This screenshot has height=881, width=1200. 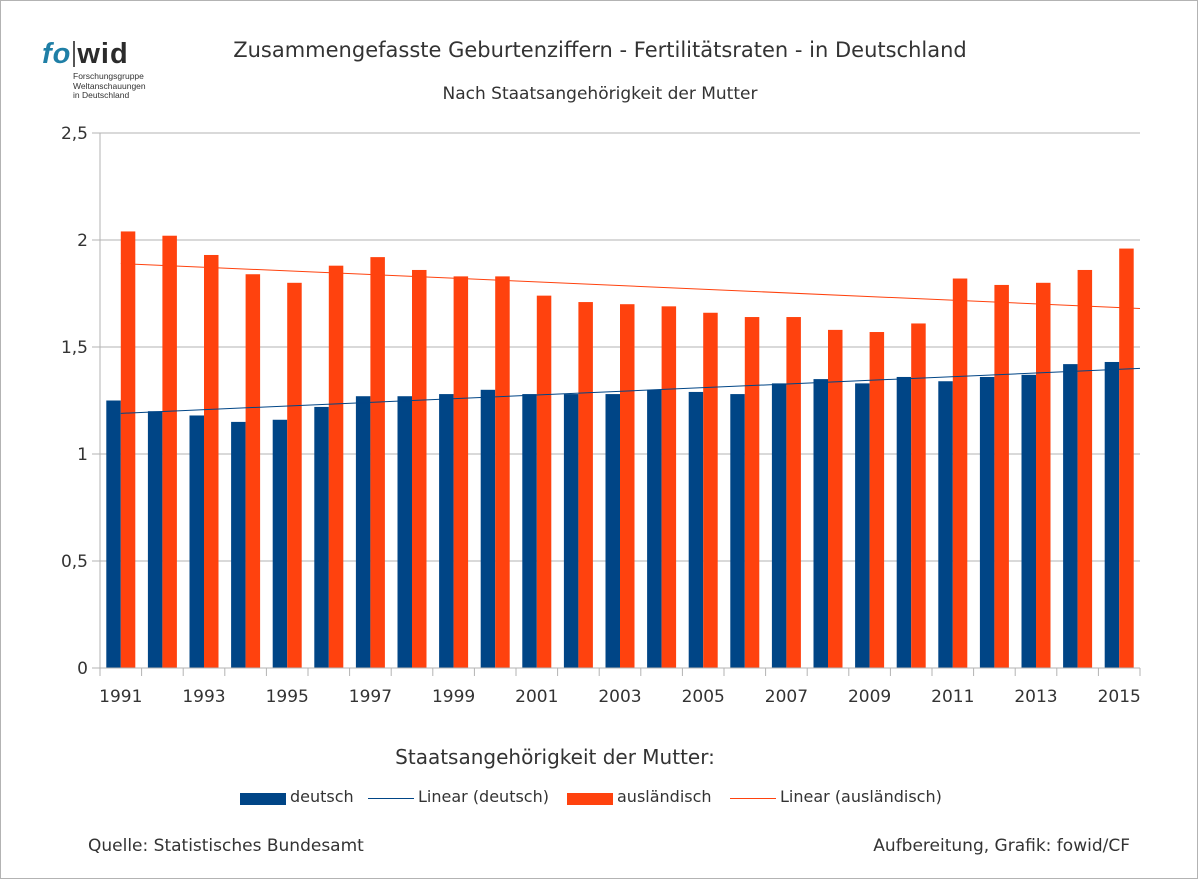 What do you see at coordinates (630, 286) in the screenshot?
I see `trendline-auslaendisch` at bounding box center [630, 286].